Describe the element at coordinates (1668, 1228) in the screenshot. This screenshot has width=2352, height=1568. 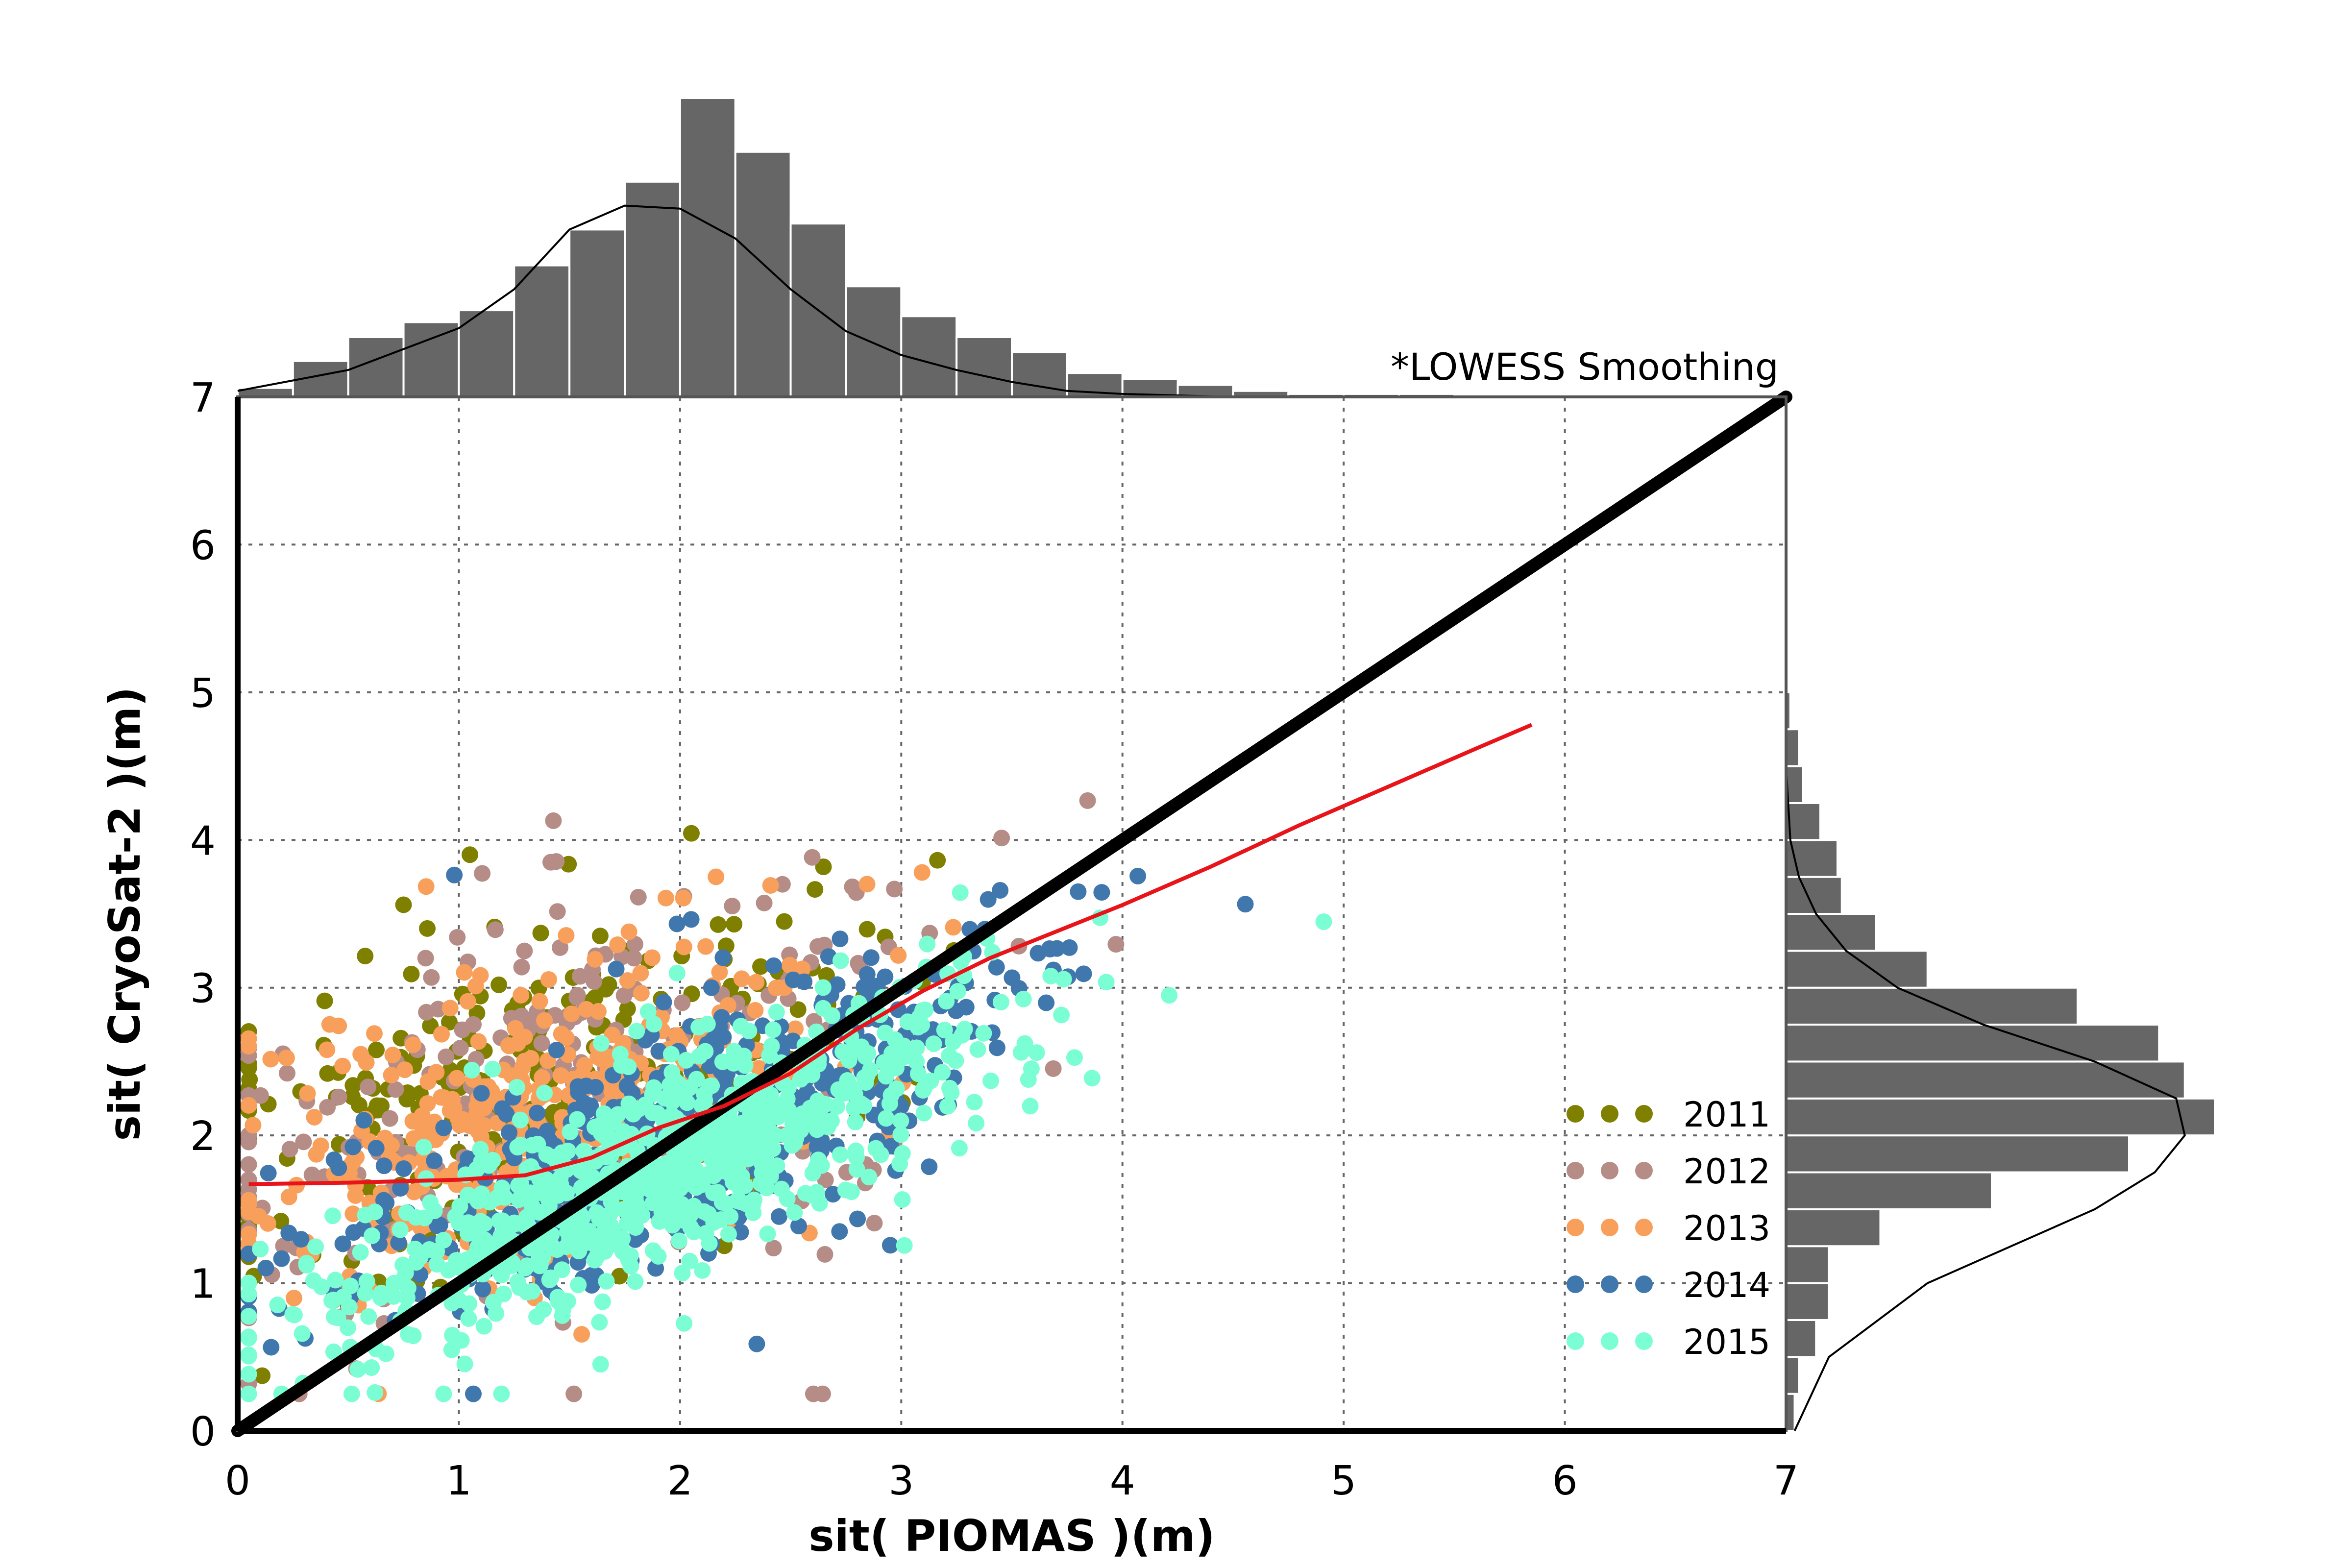
I see `legend: 2011 2012 2013 2014 2015` at that location.